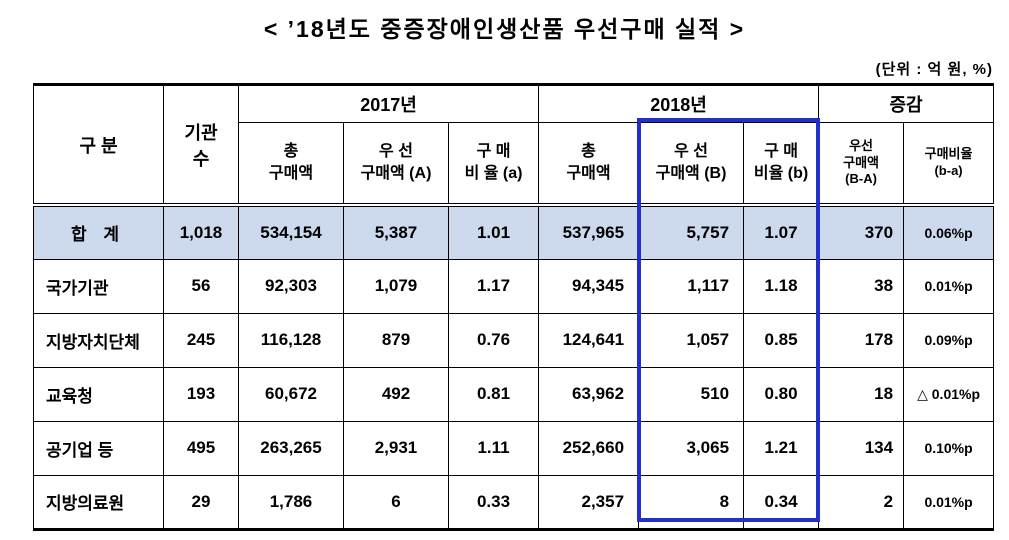  Describe the element at coordinates (691, 502) in the screenshot. I see `cell-2018-priority: 8` at that location.